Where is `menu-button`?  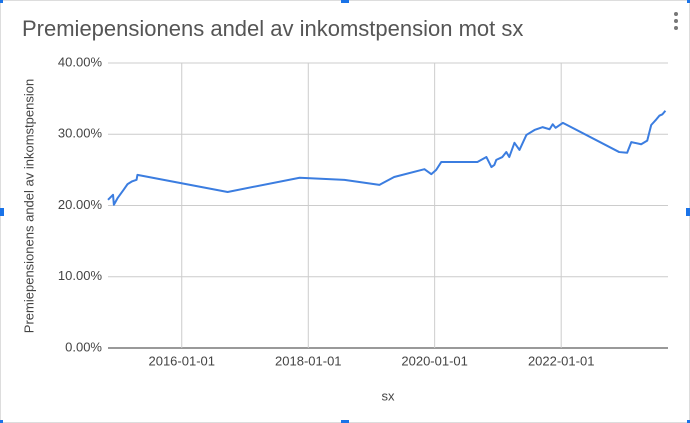
menu-button is located at coordinates (676, 21).